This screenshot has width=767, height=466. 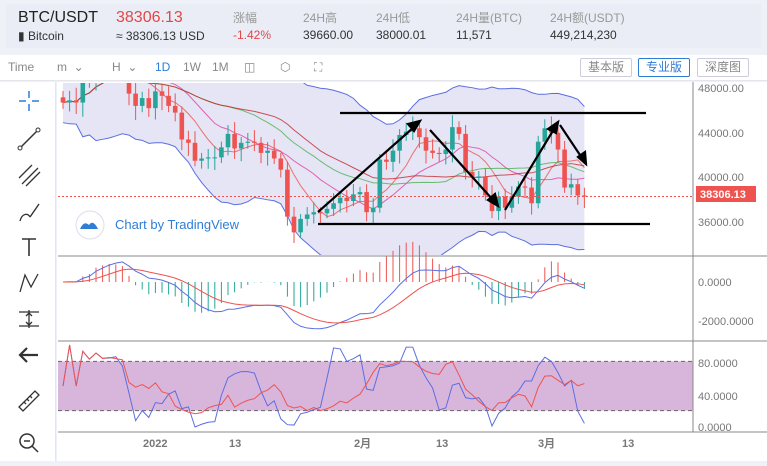 I want to click on time-tick: 2月, so click(x=362, y=443).